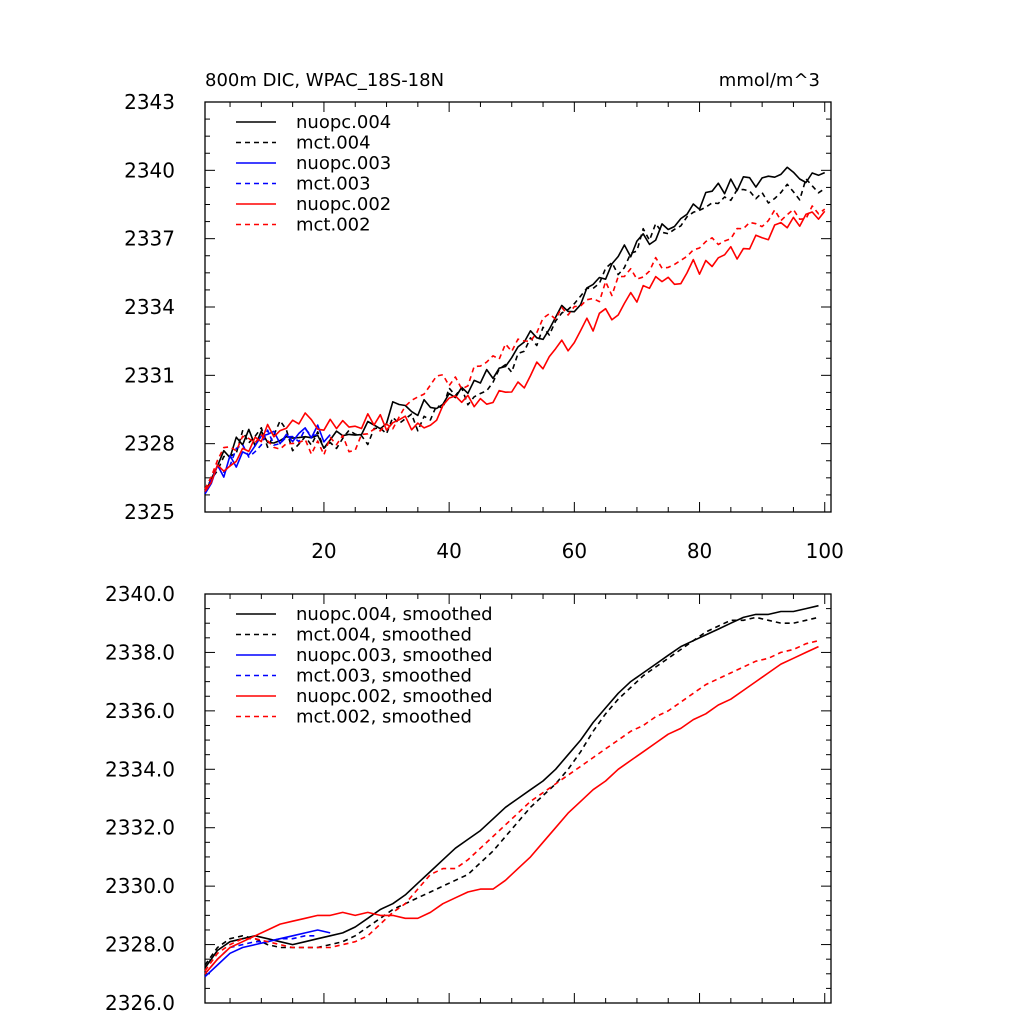  I want to click on y-tick-label: 2328.0, so click(140, 945).